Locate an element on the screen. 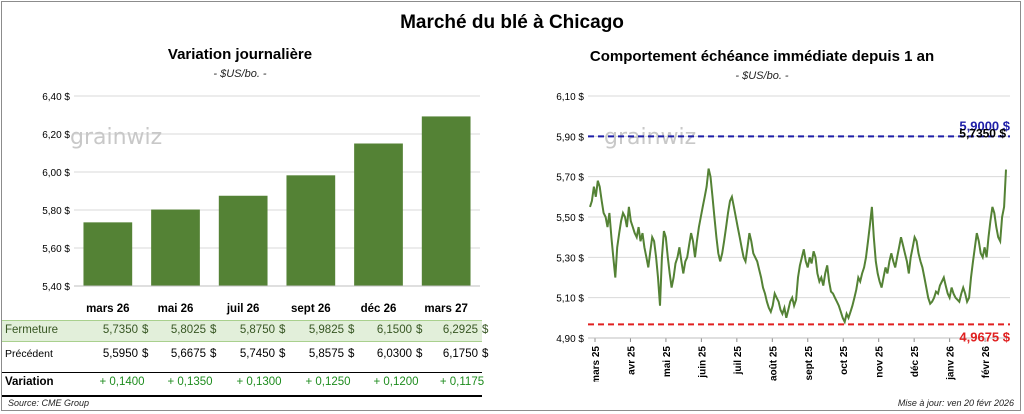  y-tick-label: 5,80 $ is located at coordinates (56, 211).